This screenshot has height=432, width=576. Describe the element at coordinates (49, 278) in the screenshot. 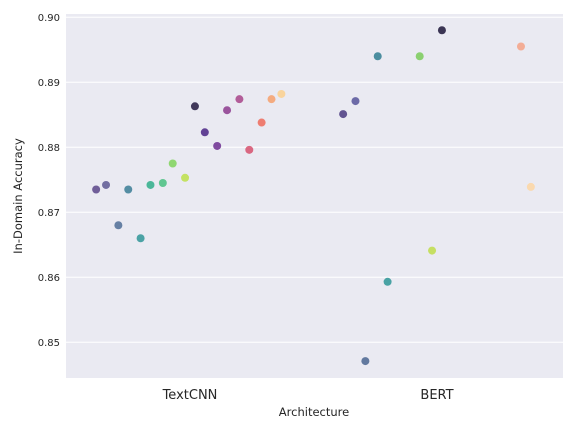

I see `y-tick-label: 0.86` at that location.